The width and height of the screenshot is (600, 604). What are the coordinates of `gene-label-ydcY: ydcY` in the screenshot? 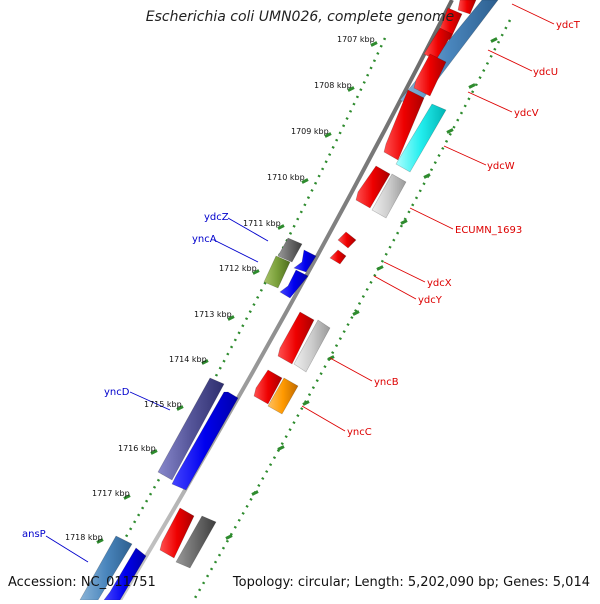 It's located at (430, 300).